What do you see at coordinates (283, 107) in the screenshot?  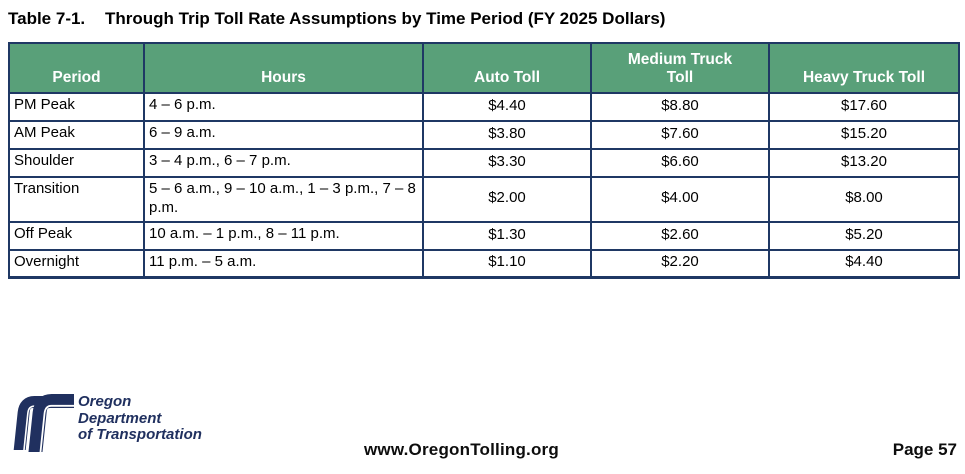 I see `hours-cell: 4 – 6 p.m.` at bounding box center [283, 107].